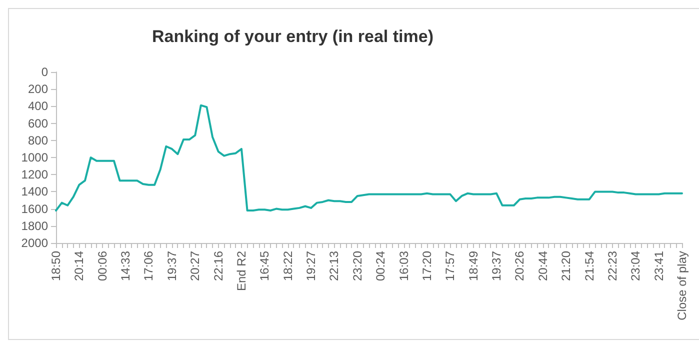  Describe the element at coordinates (218, 266) in the screenshot. I see `x-tick-label: 22:16` at that location.